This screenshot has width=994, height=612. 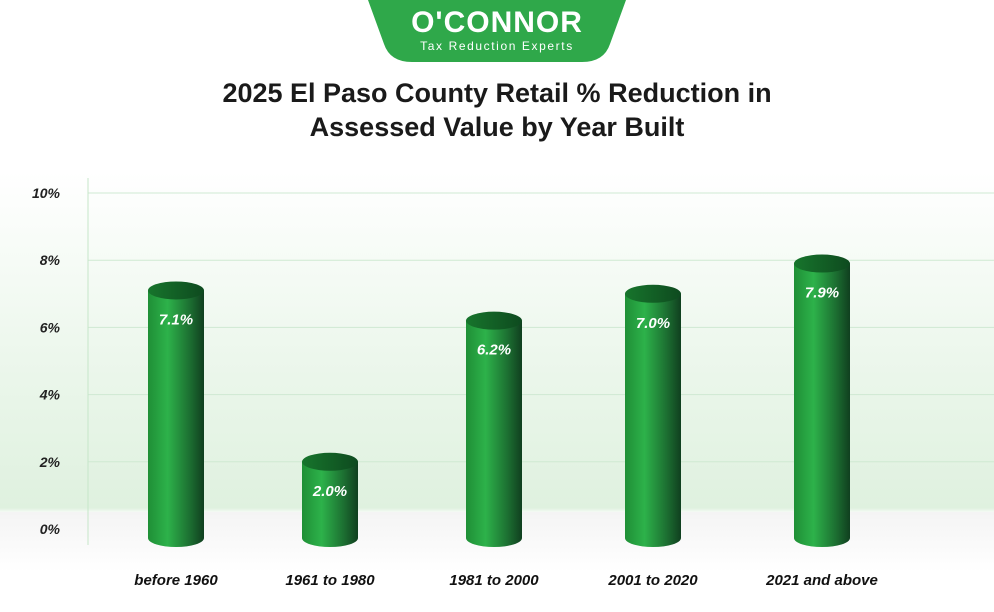 I want to click on x-category-label: 1961 to 1980, so click(x=330, y=580).